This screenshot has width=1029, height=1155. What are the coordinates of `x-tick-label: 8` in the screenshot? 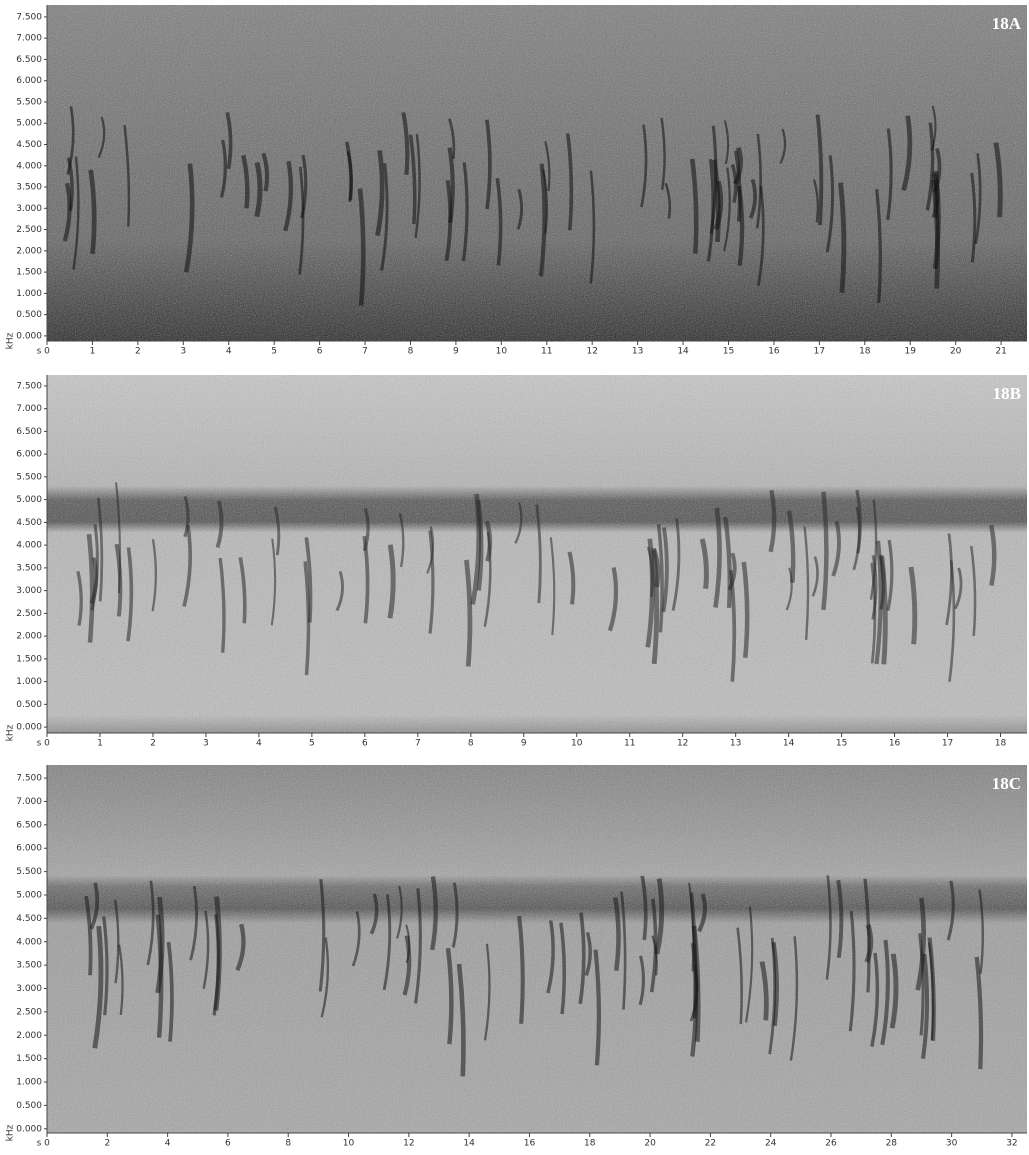 It's located at (411, 352).